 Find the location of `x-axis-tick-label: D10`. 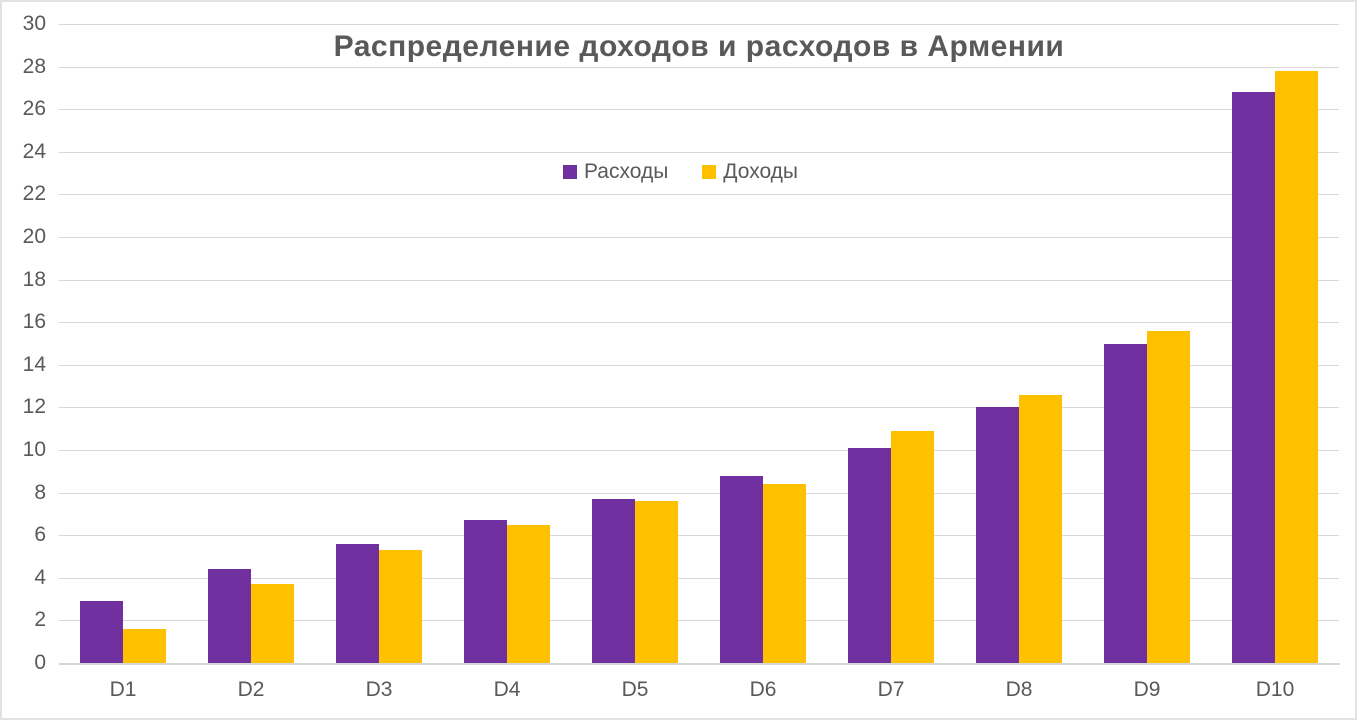

x-axis-tick-label: D10 is located at coordinates (1275, 689).